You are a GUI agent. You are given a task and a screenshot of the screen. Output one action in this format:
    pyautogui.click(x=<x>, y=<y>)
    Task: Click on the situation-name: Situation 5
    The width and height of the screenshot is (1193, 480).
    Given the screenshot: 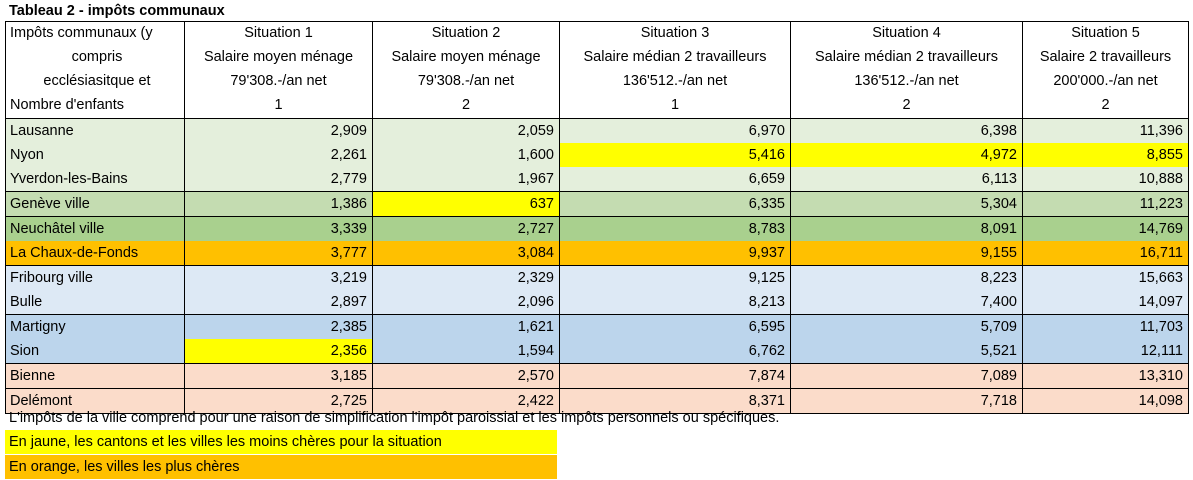 What is the action you would take?
    pyautogui.click(x=1105, y=33)
    